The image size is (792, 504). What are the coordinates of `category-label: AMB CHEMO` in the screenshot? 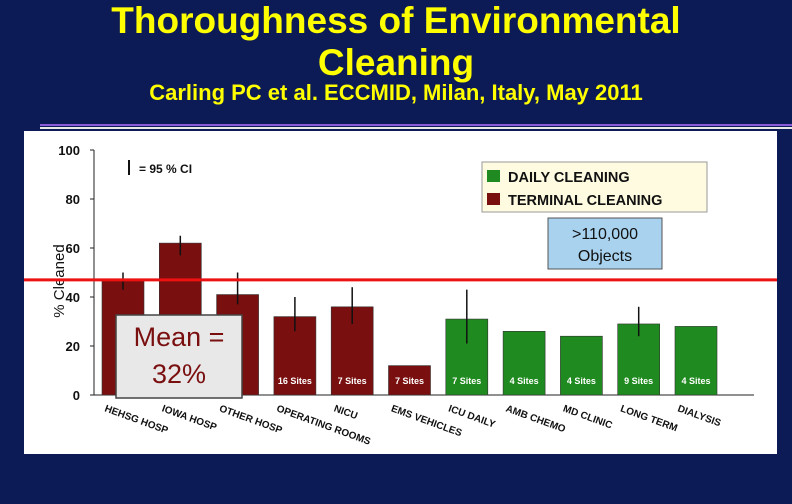 It's located at (535, 419).